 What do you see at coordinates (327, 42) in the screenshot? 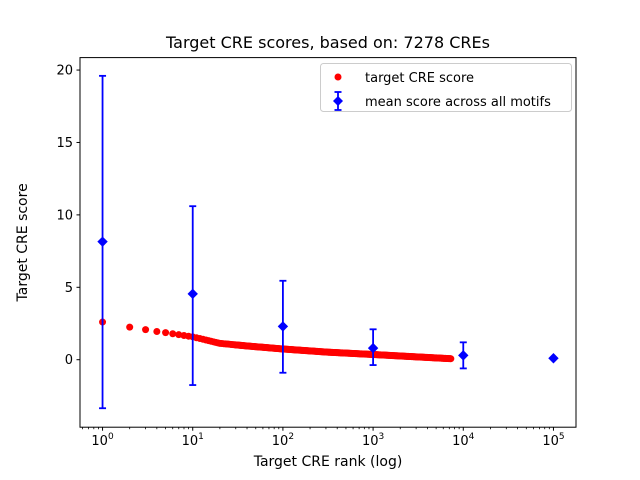
I see `chart-title: Target CRE scores, based on: 7278 CREs` at bounding box center [327, 42].